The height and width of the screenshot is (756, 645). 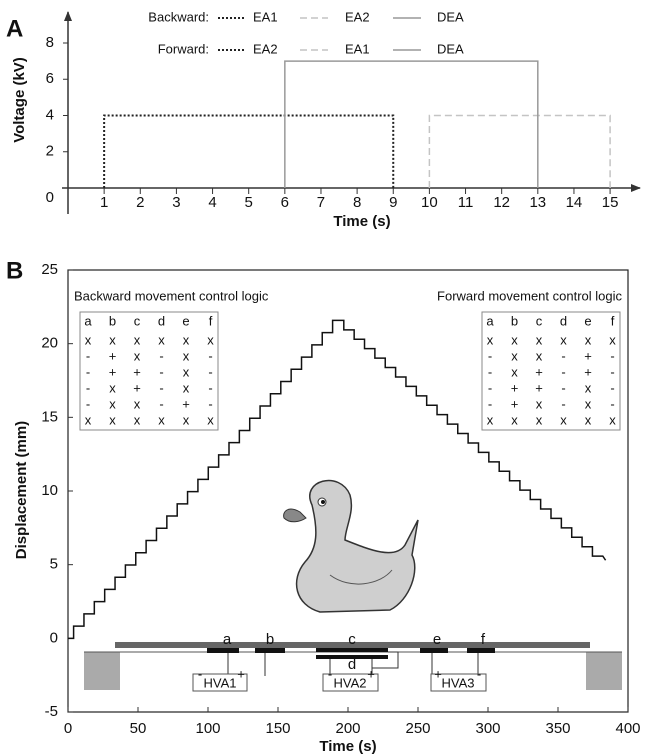 I want to click on table-title: Forward movement control logic, so click(x=529, y=295).